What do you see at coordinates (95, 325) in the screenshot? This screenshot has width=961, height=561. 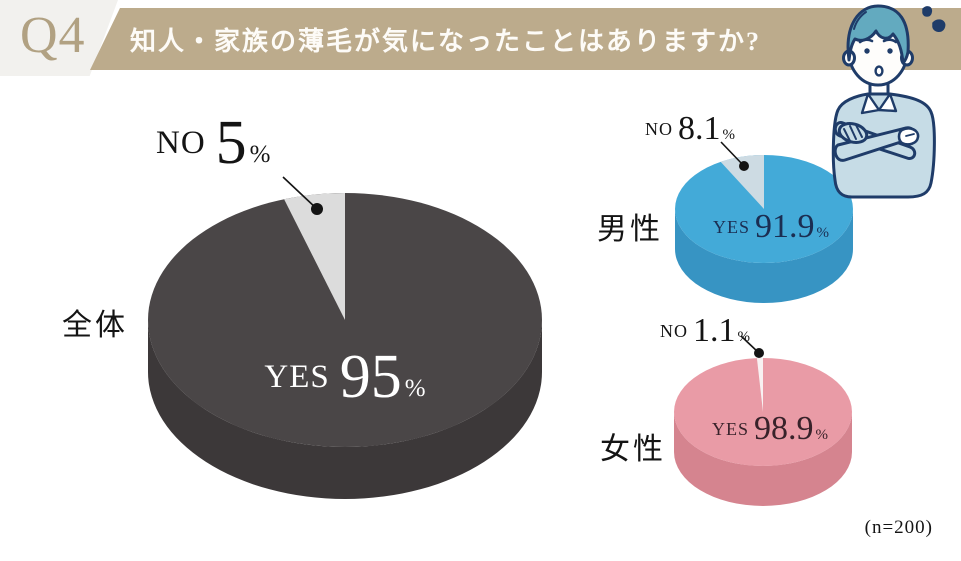 I see `overall-group-label: 全体` at bounding box center [95, 325].